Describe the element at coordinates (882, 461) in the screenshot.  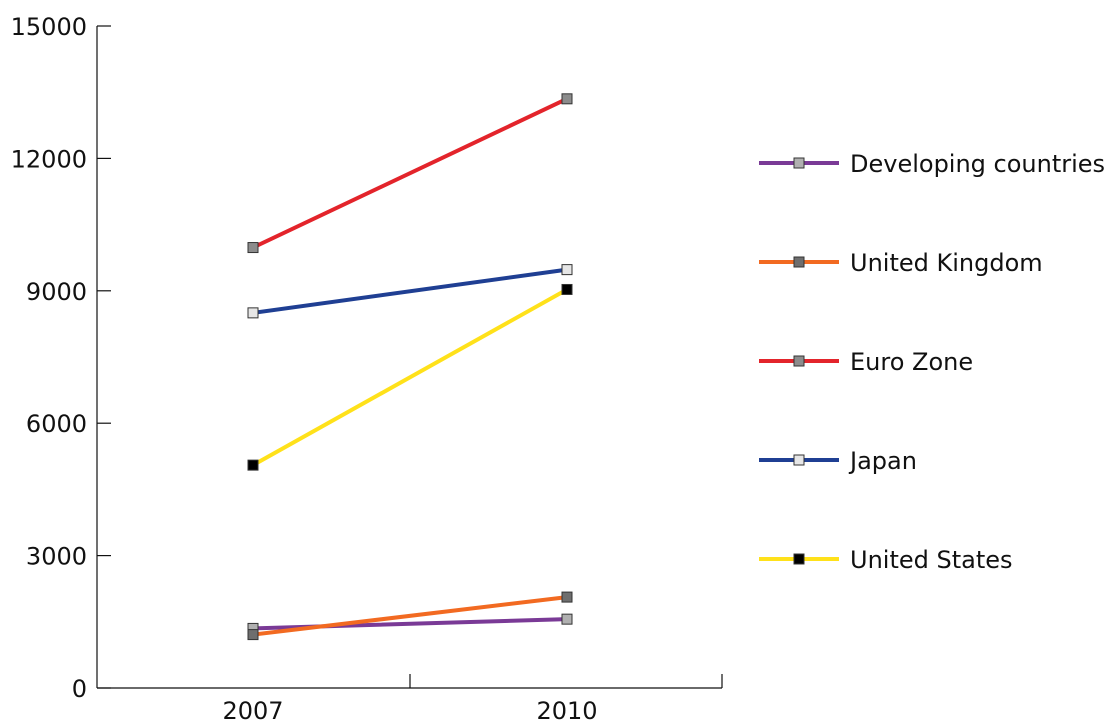
I see `legend-label: Japan` at that location.